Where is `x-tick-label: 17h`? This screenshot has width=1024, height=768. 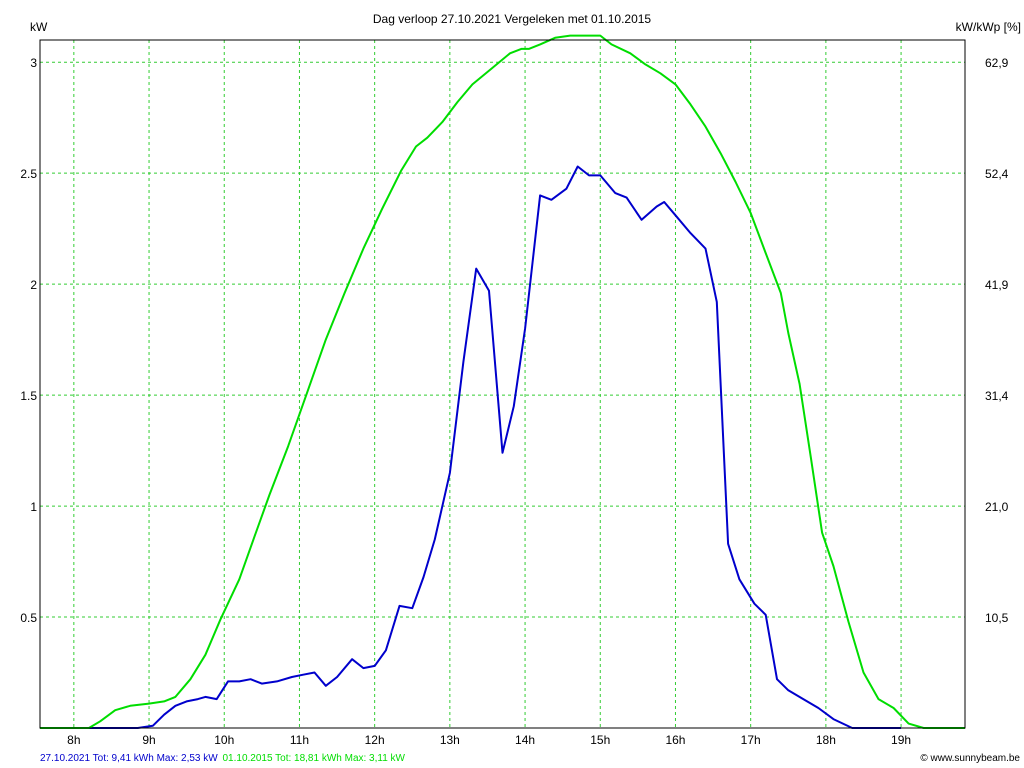 x-tick-label: 17h is located at coordinates (751, 740).